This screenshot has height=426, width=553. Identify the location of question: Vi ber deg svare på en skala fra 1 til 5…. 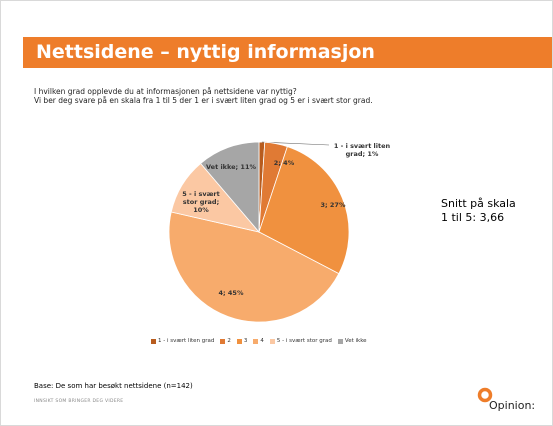
(203, 100).